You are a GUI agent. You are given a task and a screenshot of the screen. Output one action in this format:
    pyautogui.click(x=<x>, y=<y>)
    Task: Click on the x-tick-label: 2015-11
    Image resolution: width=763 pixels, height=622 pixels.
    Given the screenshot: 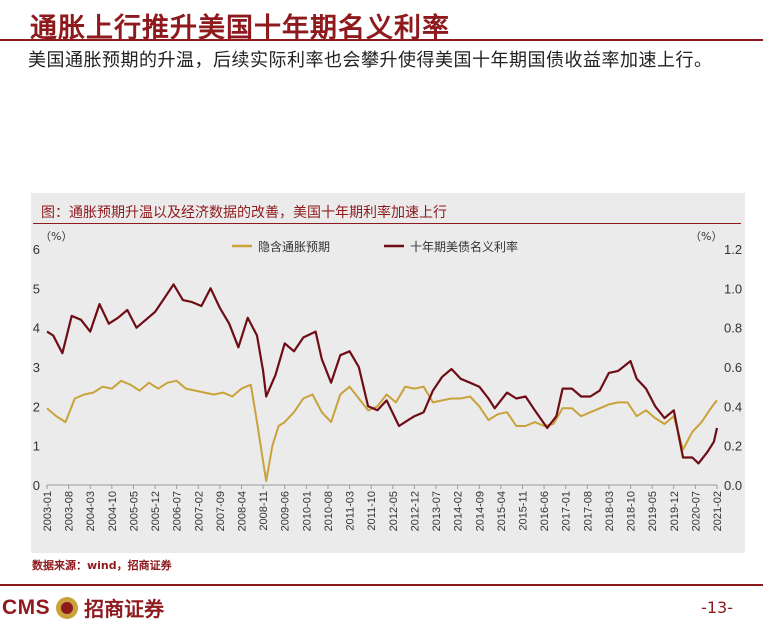 What is the action you would take?
    pyautogui.click(x=523, y=511)
    